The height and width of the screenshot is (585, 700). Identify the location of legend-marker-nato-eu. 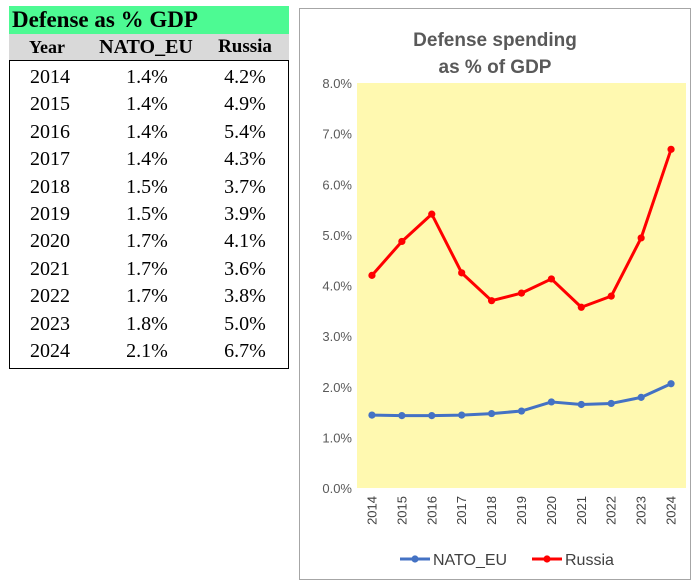
(415, 559).